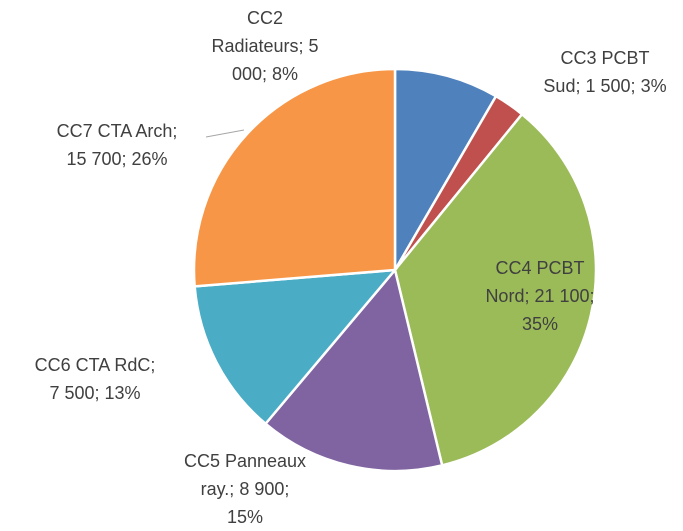  I want to click on label-value: 7 500, so click(72, 393).